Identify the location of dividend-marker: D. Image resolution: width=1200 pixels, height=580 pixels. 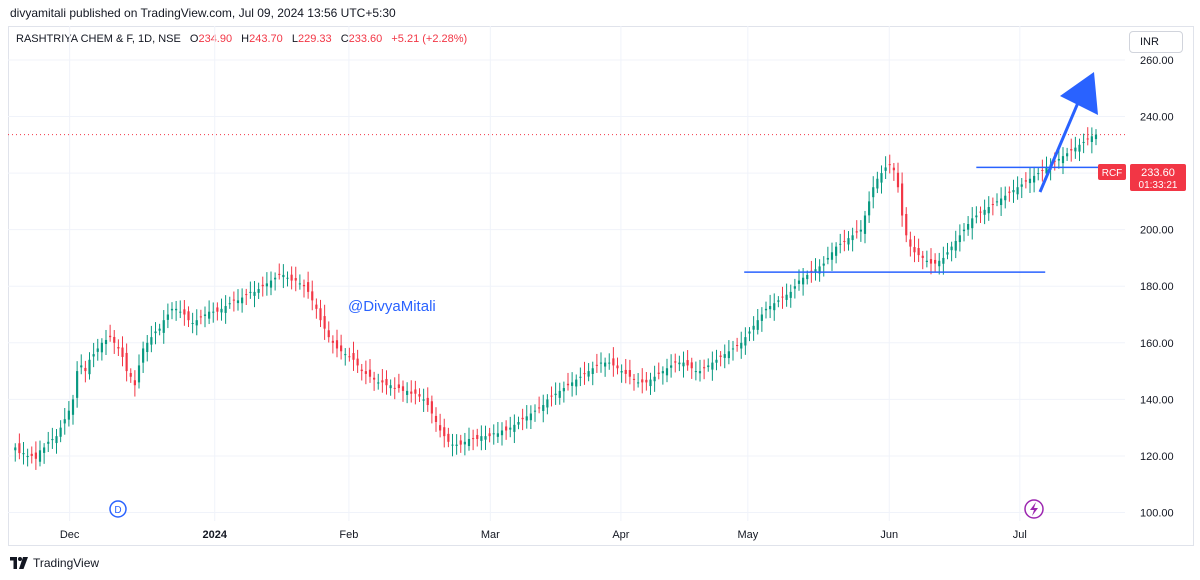
(118, 509).